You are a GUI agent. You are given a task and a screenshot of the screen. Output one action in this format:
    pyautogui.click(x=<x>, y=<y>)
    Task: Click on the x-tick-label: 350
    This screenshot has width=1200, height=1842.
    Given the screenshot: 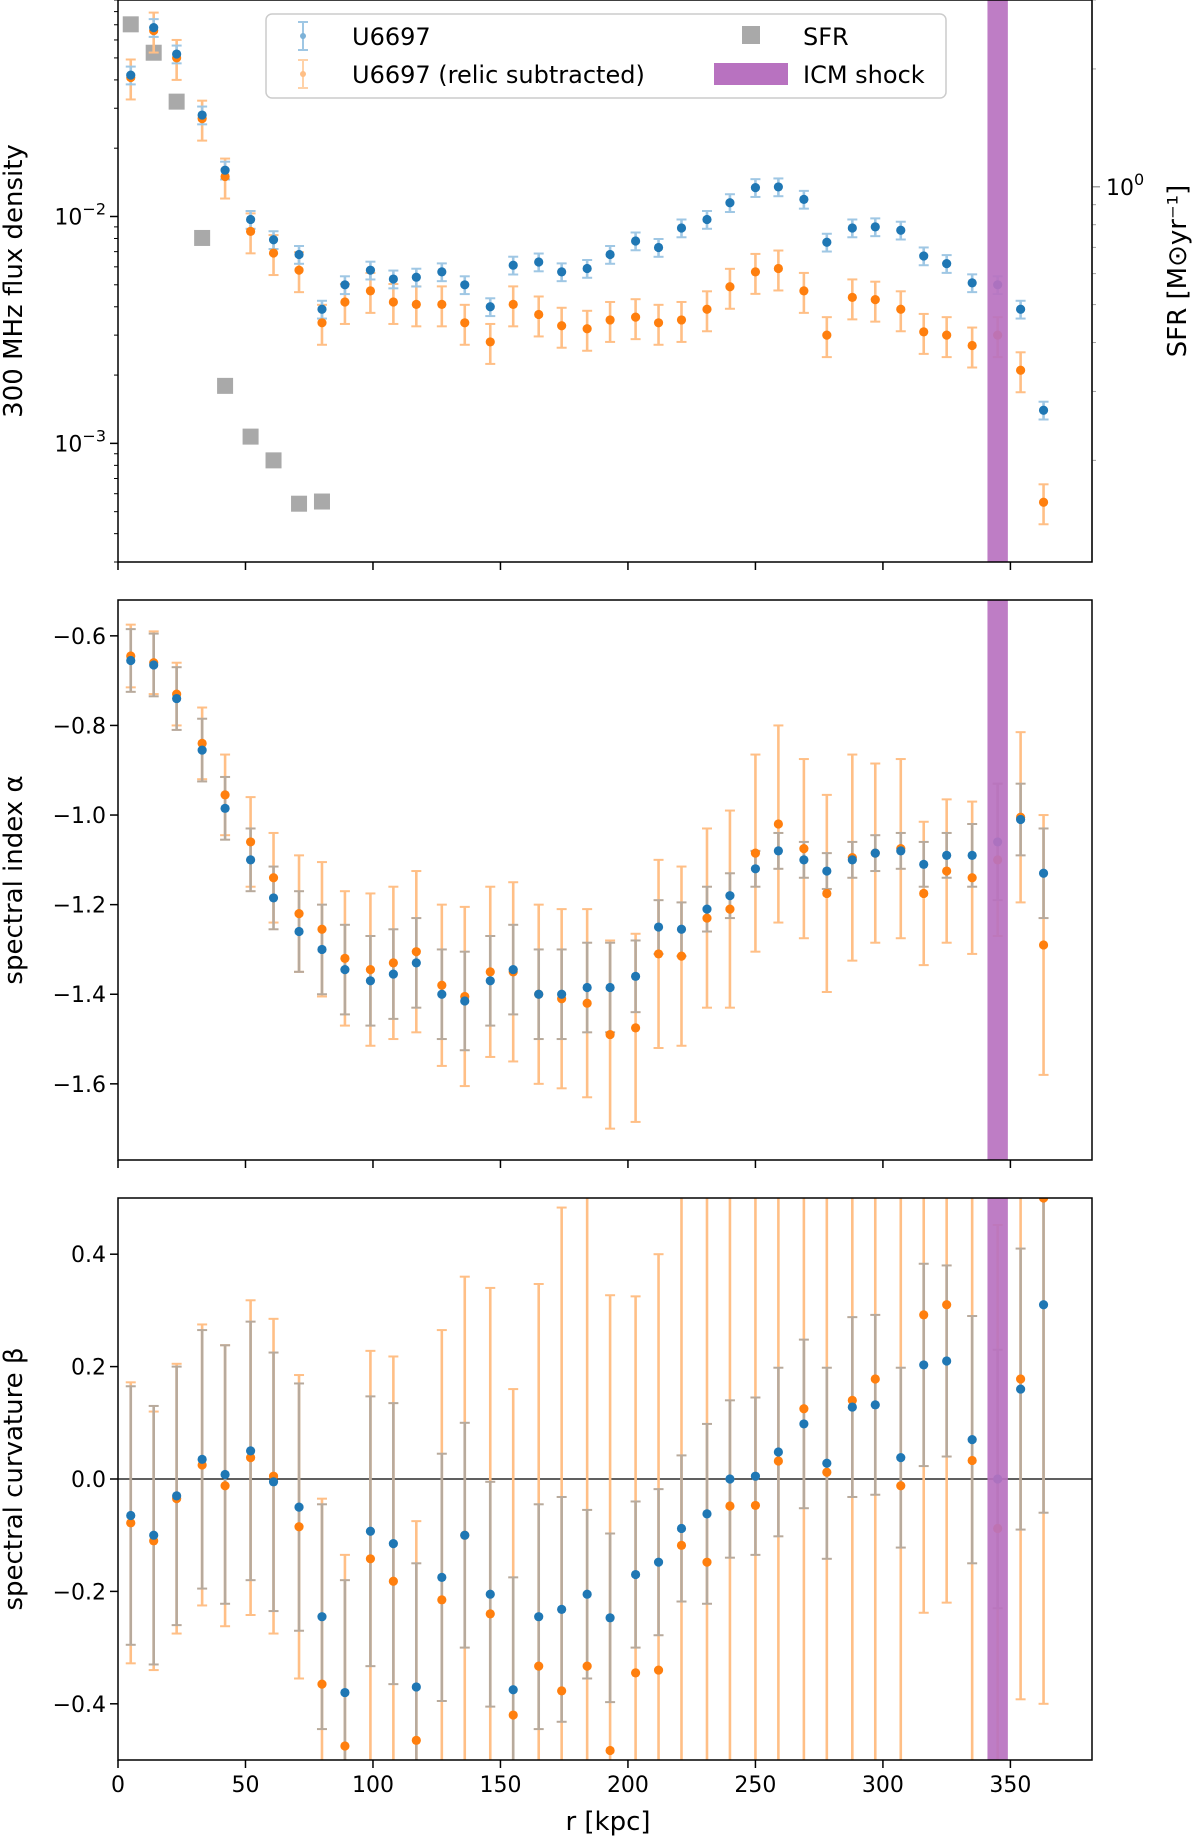 What is the action you would take?
    pyautogui.click(x=1010, y=1785)
    